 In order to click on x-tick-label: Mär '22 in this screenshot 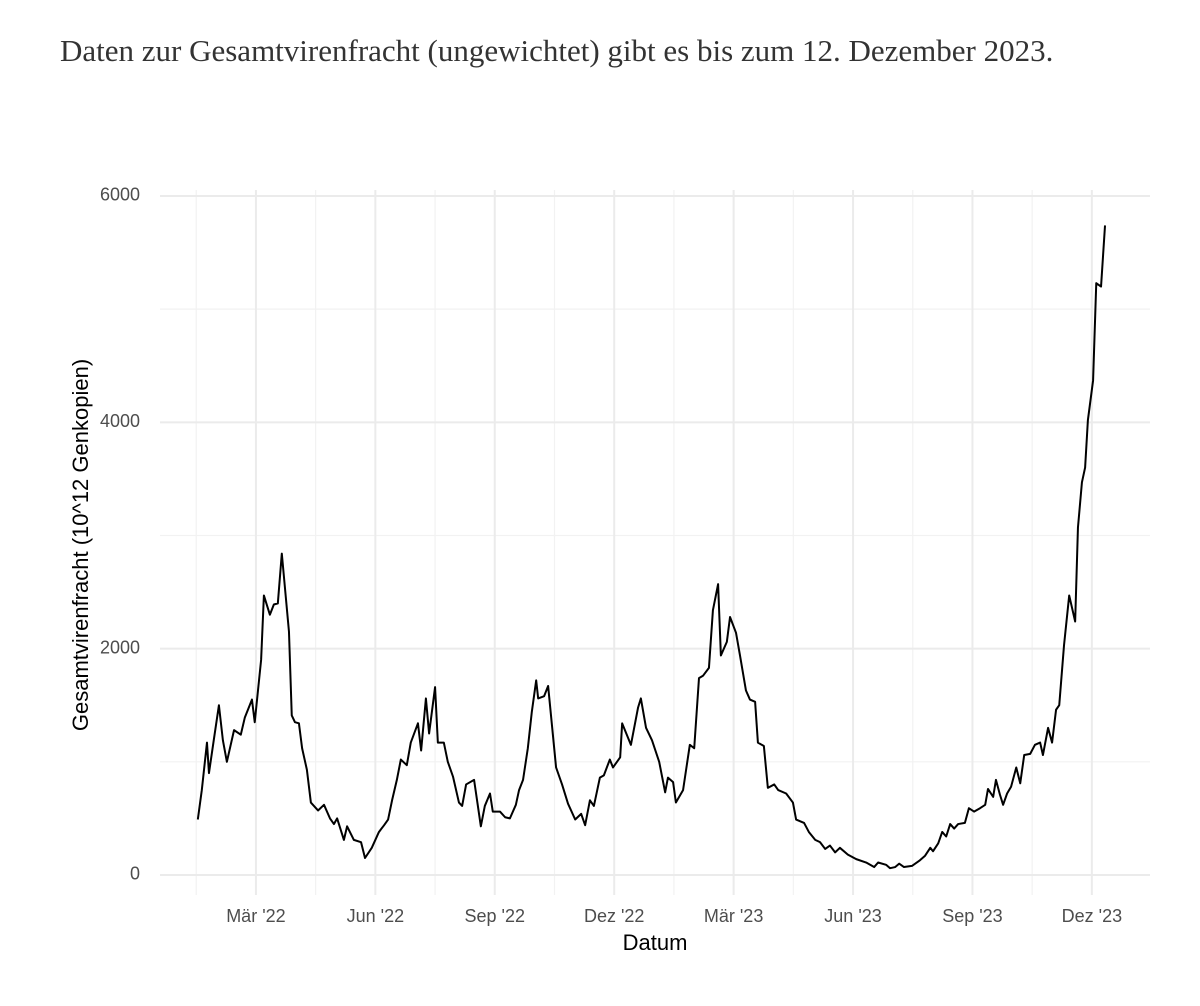, I will do `click(255, 916)`.